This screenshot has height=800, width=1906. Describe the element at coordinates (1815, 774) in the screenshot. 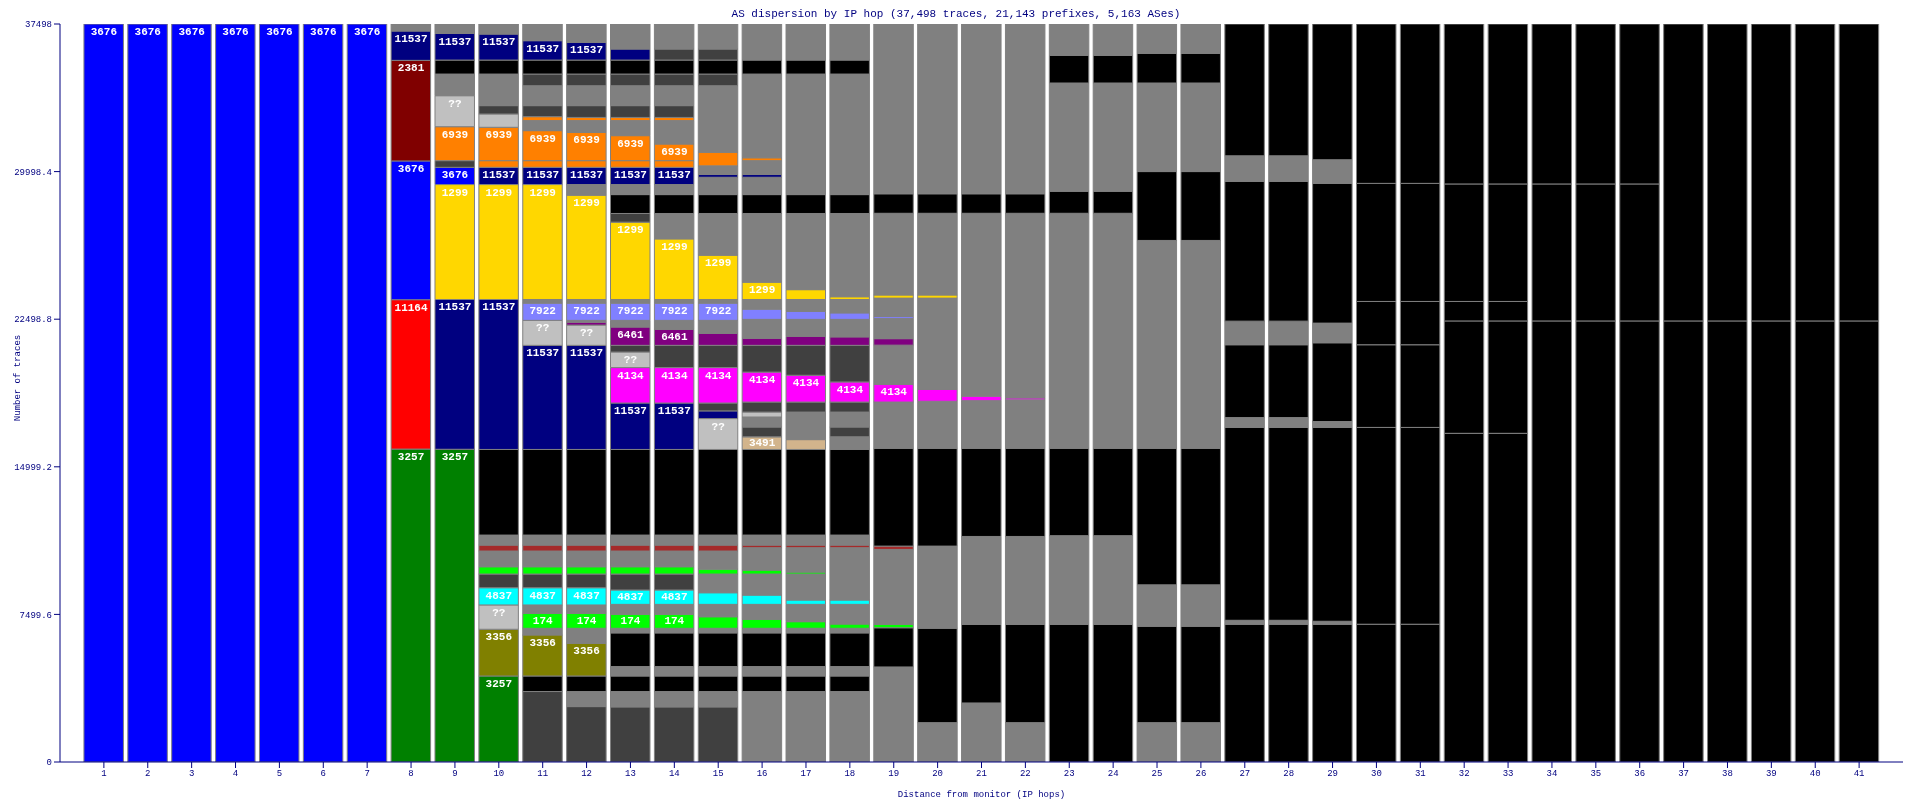

I see `x-tick-label: 40` at that location.